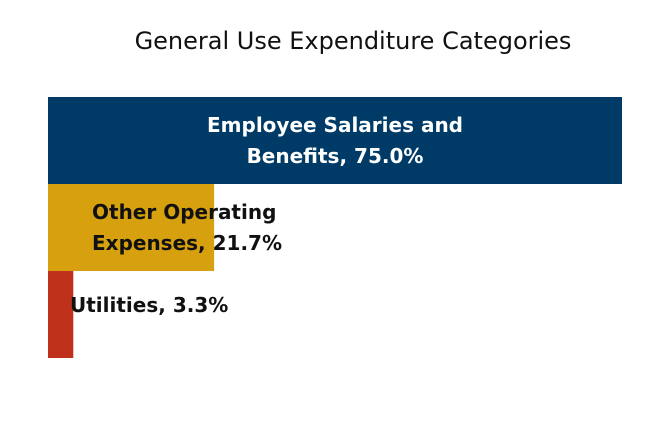  Describe the element at coordinates (353, 41) in the screenshot. I see `chart-title: General Use Expenditure Categories` at that location.